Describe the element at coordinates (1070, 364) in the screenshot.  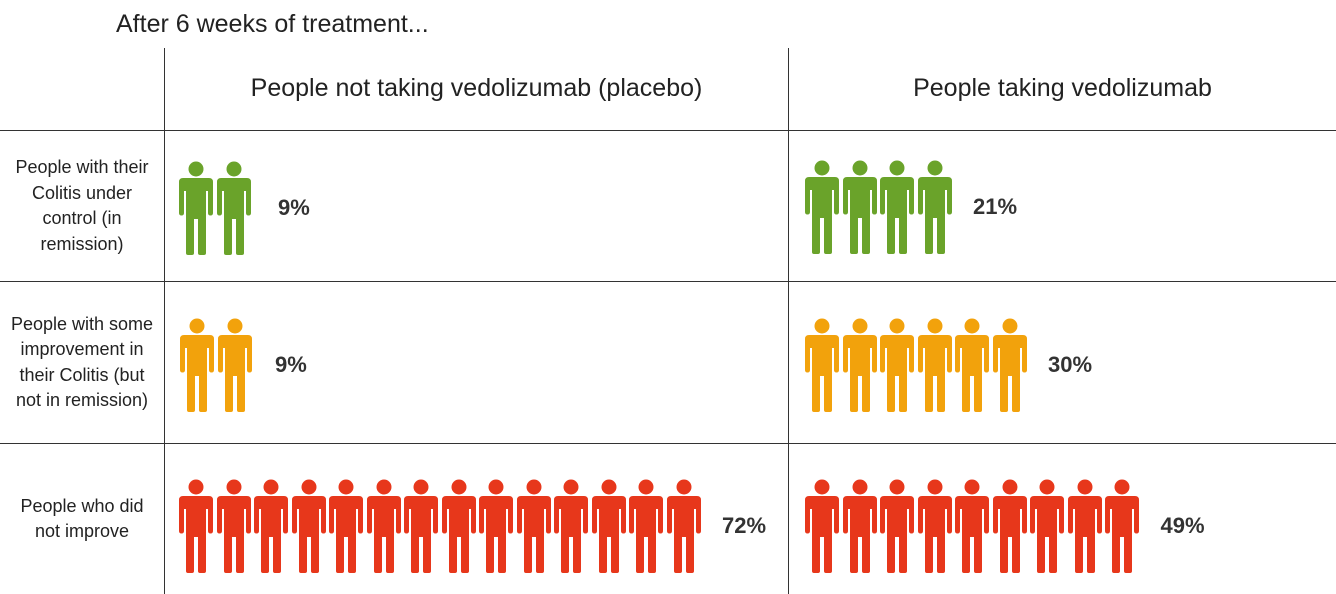
I see `percent-label: 30%` at that location.